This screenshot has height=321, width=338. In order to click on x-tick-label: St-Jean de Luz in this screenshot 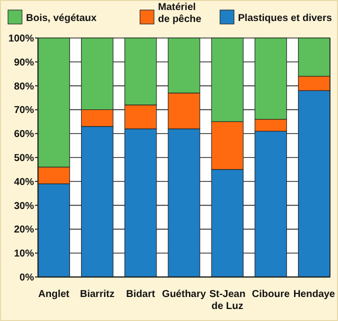, I will do `click(227, 300)`.